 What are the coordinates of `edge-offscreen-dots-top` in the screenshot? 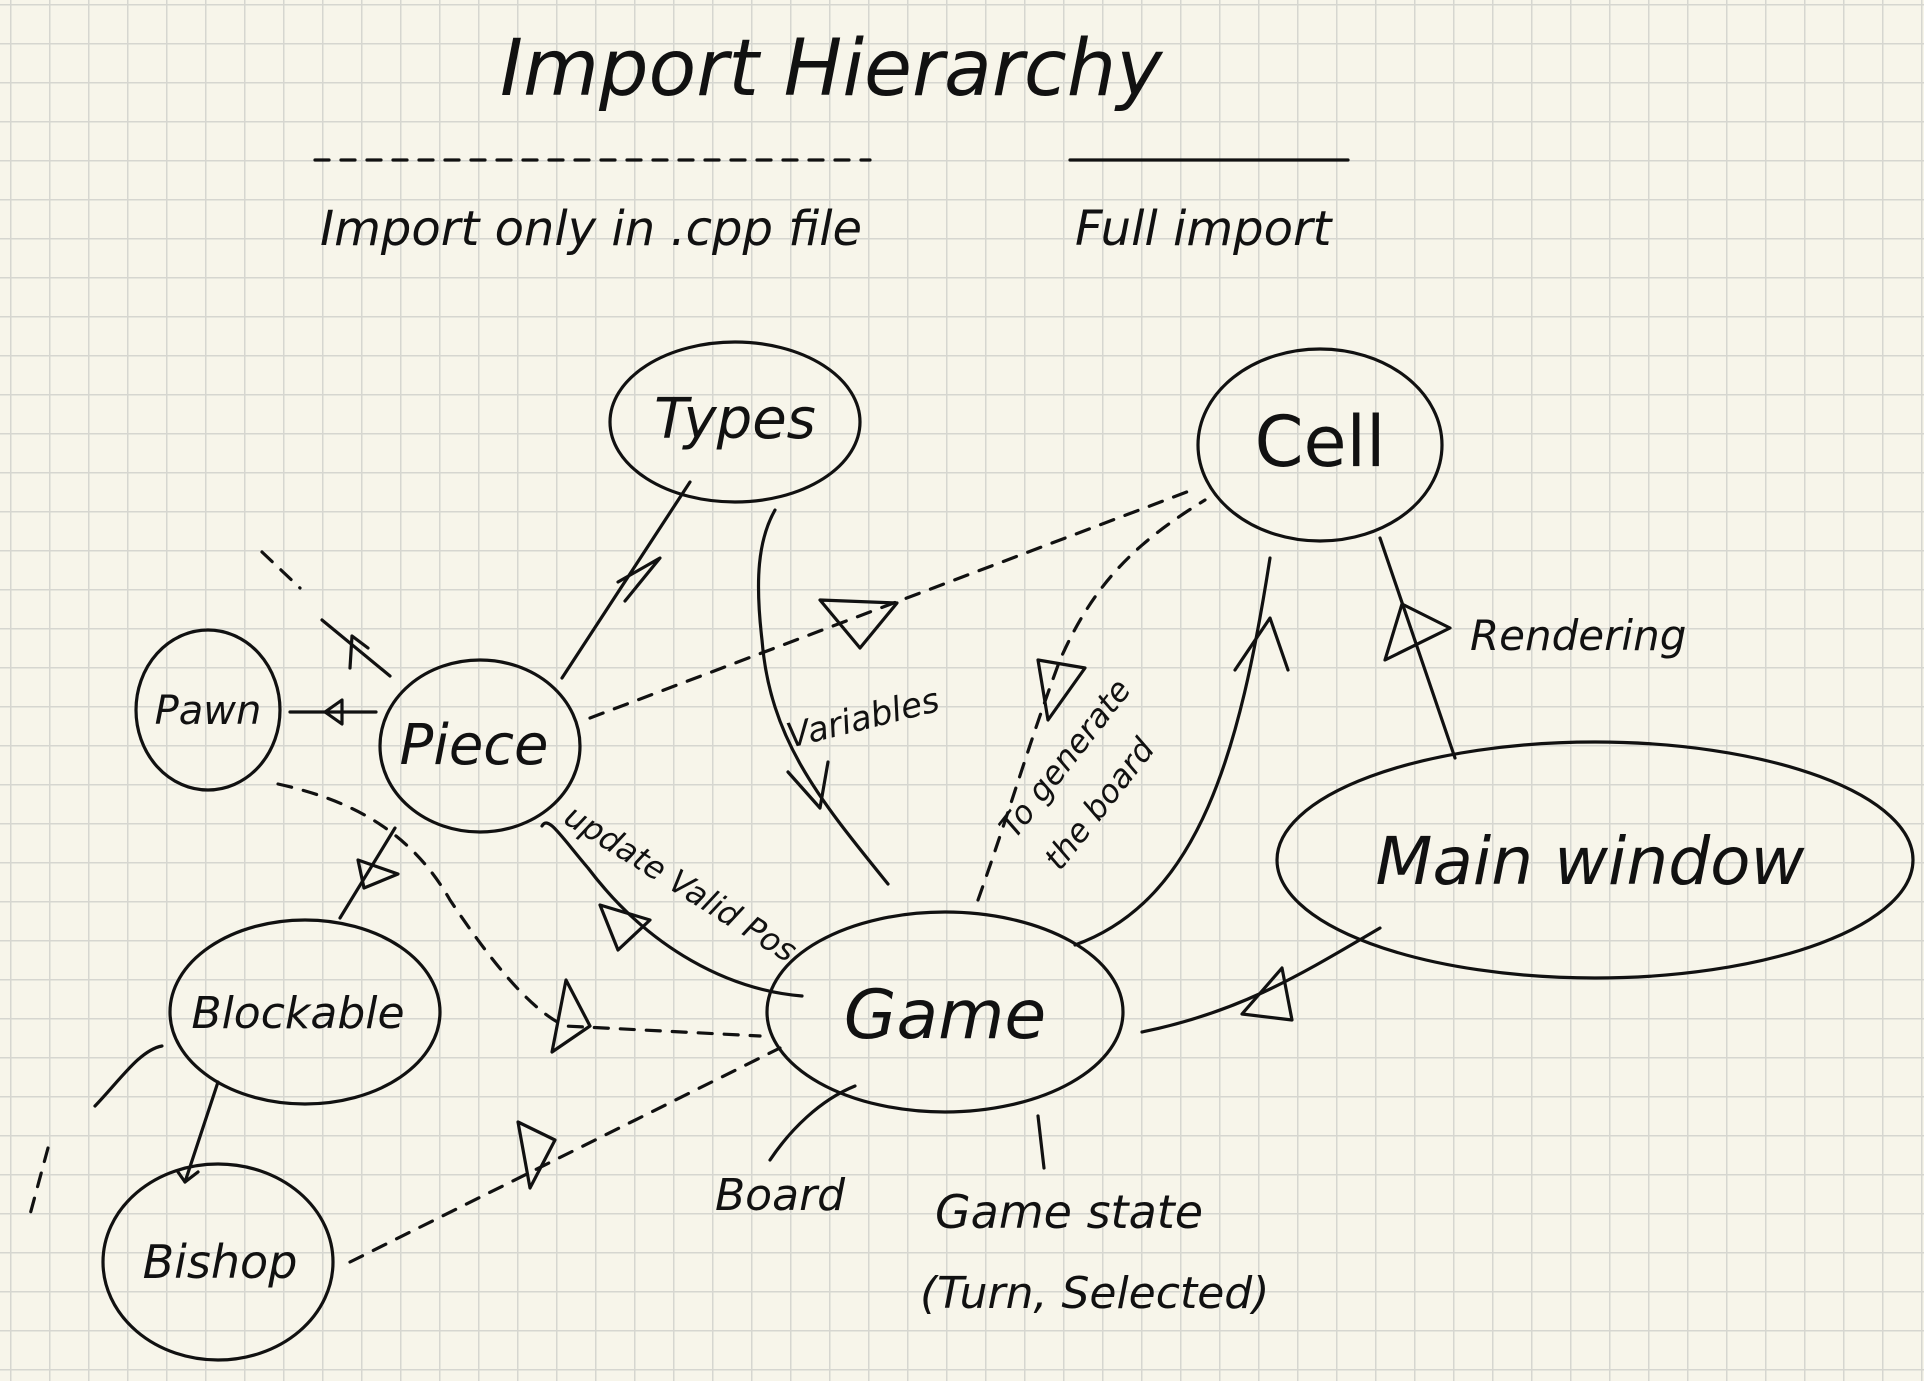 It's located at (281, 570).